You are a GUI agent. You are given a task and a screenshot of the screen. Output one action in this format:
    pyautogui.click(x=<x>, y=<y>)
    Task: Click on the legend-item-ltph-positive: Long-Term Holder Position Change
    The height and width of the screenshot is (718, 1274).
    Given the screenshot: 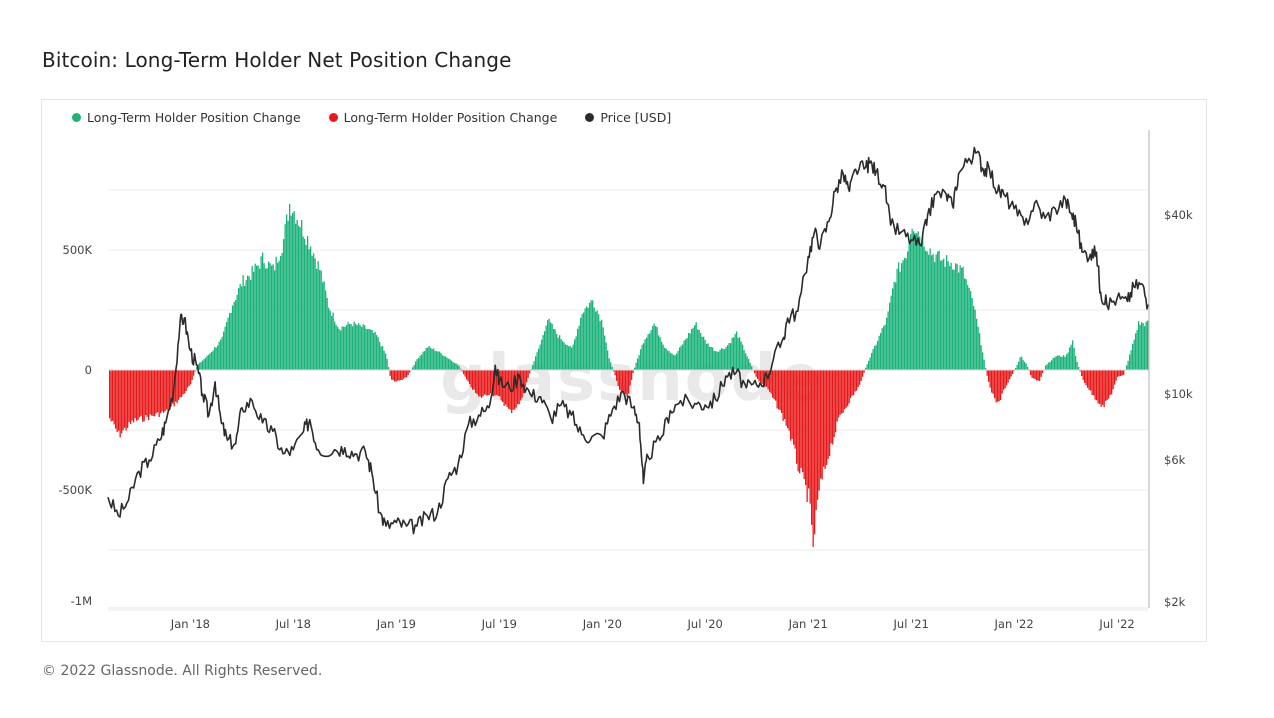 What is the action you would take?
    pyautogui.click(x=186, y=117)
    